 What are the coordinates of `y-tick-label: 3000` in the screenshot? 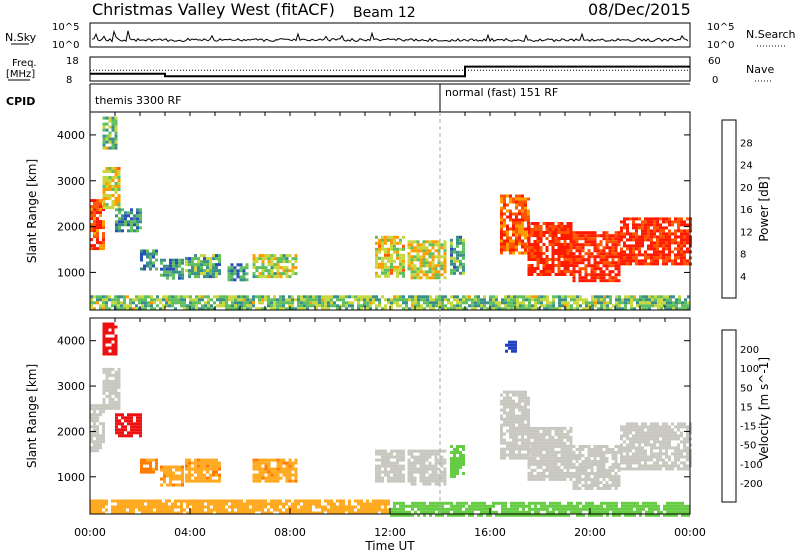 It's located at (71, 181).